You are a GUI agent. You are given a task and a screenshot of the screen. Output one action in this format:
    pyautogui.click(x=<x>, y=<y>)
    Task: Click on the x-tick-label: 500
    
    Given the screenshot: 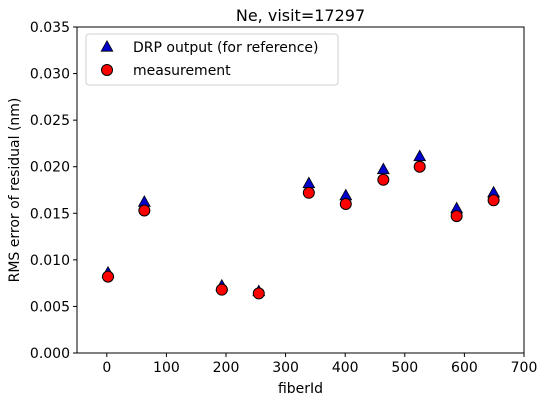 What is the action you would take?
    pyautogui.click(x=404, y=368)
    